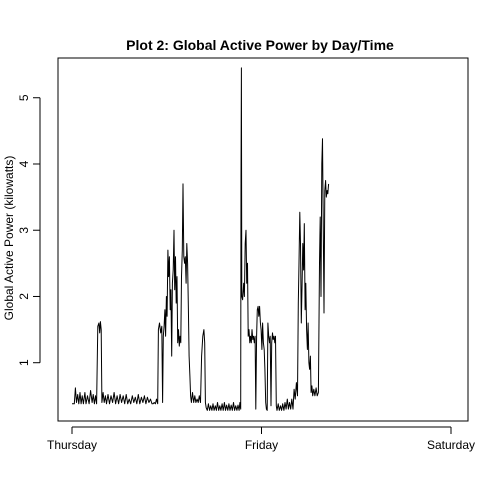 The image size is (480, 480). I want to click on y-axis: 1 2 3 4 5, so click(29, 230).